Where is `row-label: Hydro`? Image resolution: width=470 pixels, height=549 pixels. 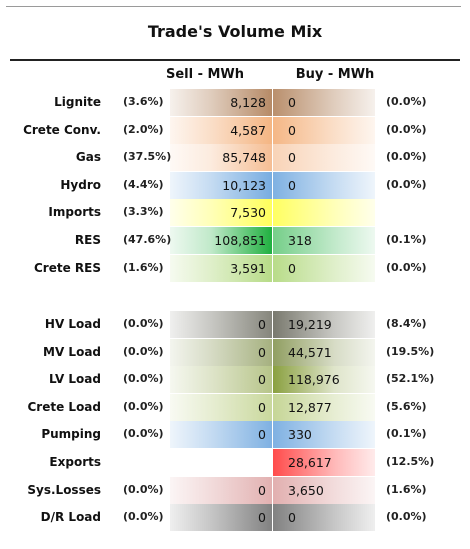
row-label: Hydro is located at coordinates (80, 185).